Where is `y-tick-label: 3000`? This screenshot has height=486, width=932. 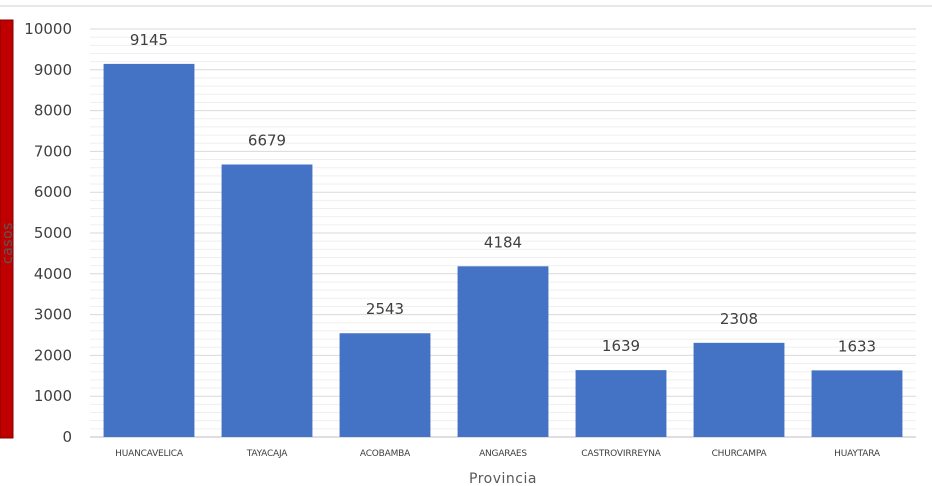 y-tick-label: 3000 is located at coordinates (53, 315).